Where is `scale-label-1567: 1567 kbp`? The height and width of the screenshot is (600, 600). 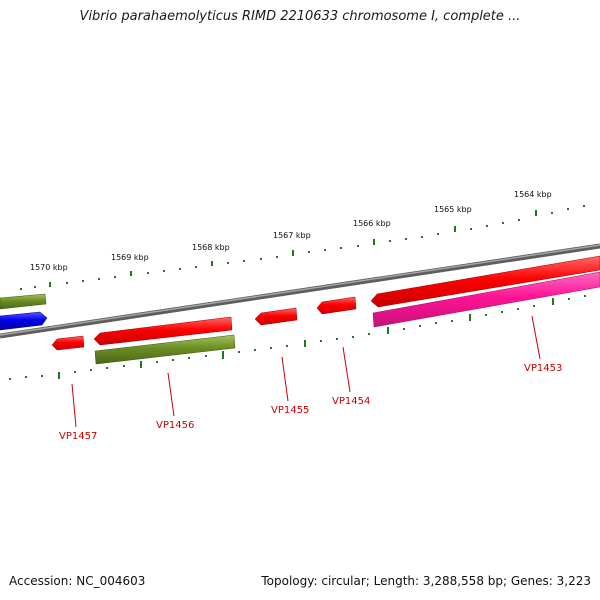 scale-label-1567: 1567 kbp is located at coordinates (292, 235).